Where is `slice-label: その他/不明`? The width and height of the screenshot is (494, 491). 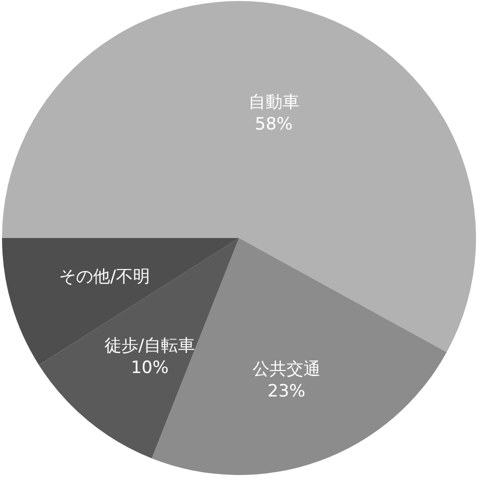
slice-label: その他/不明 is located at coordinates (104, 277).